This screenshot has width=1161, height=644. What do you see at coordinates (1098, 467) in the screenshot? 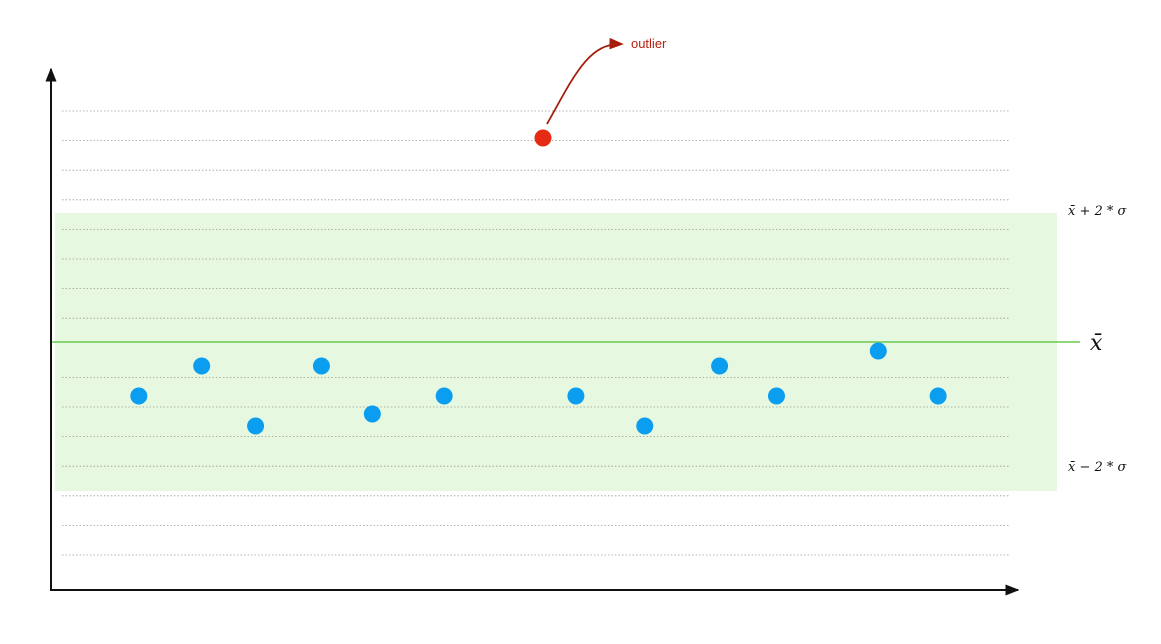
I see `lower-limit-label: x̄ − 2 * σ` at bounding box center [1098, 467].